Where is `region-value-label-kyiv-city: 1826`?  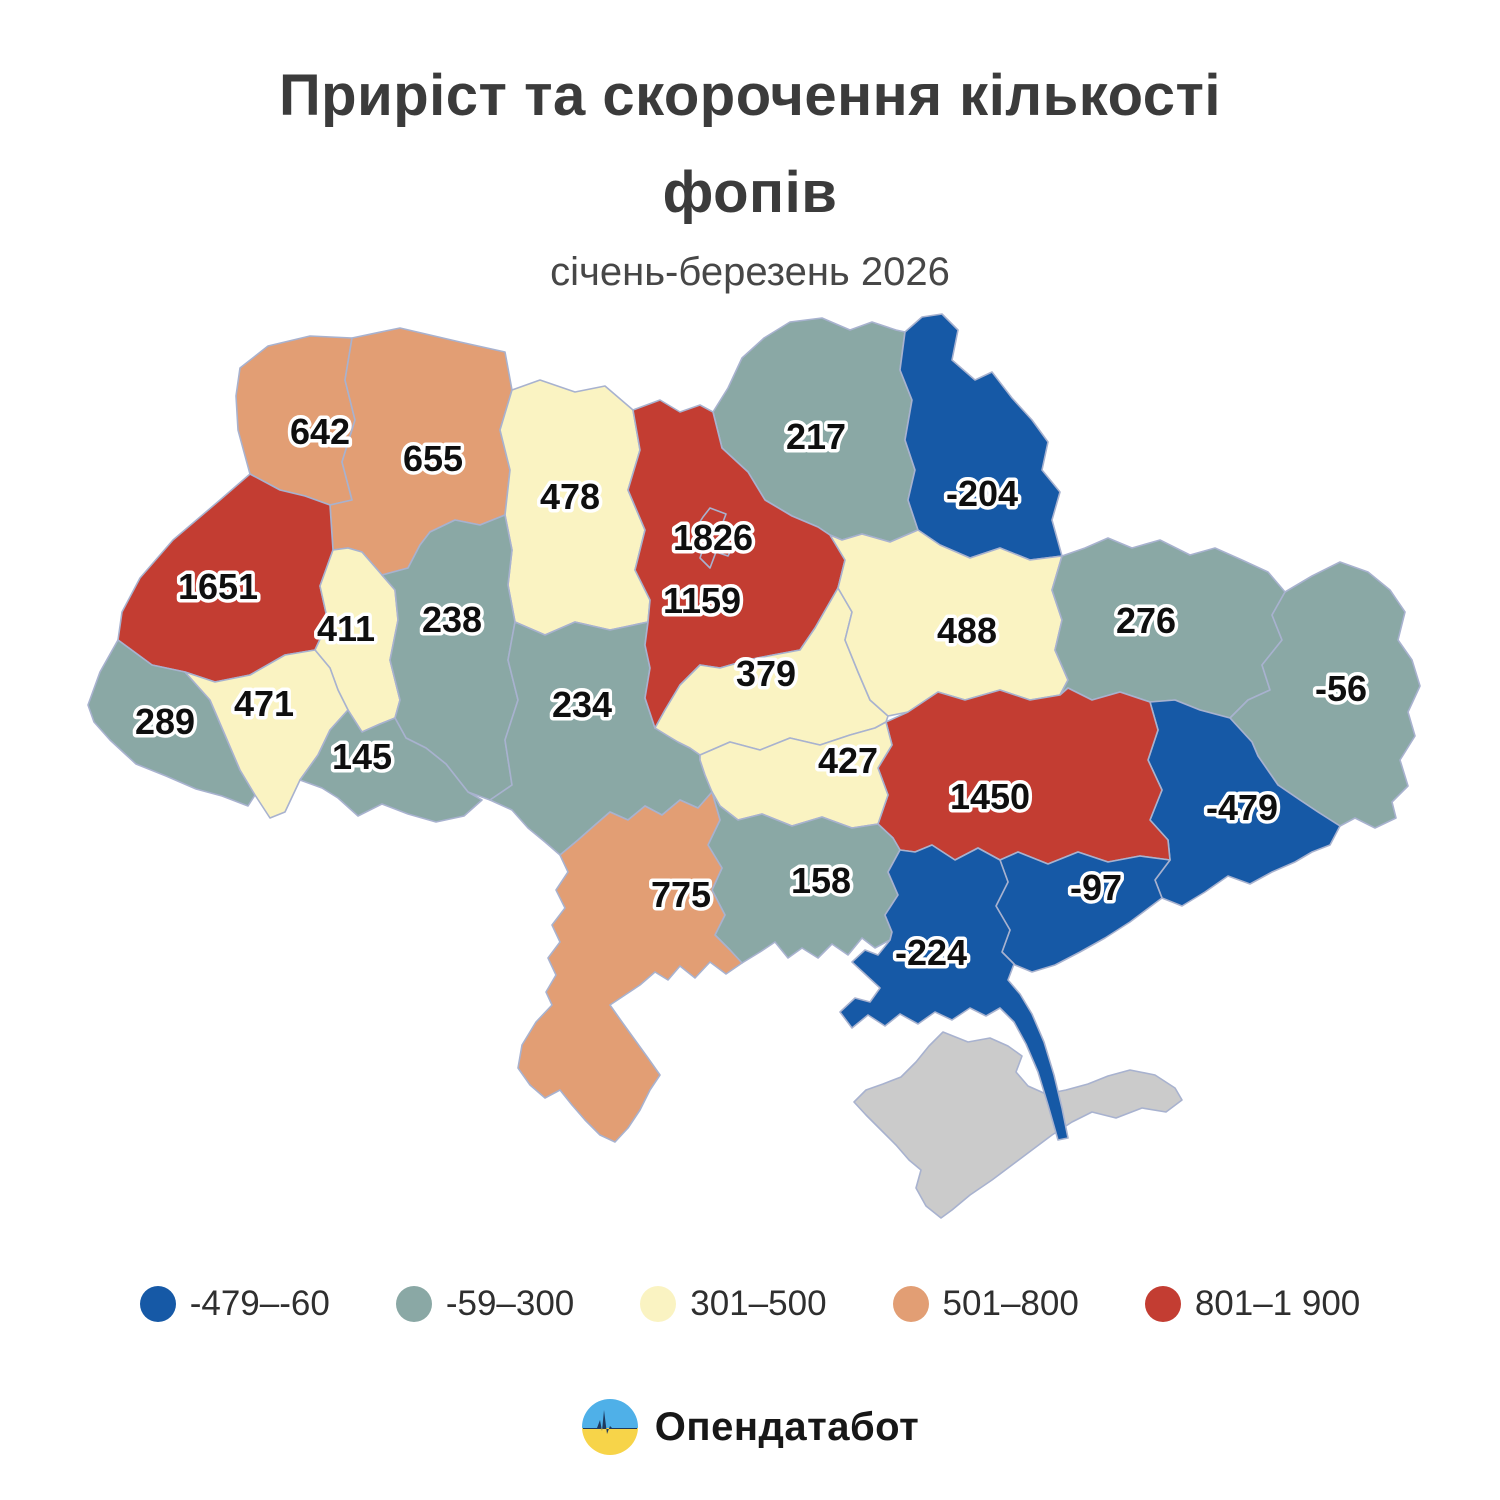 region-value-label-kyiv-city: 1826 is located at coordinates (713, 537).